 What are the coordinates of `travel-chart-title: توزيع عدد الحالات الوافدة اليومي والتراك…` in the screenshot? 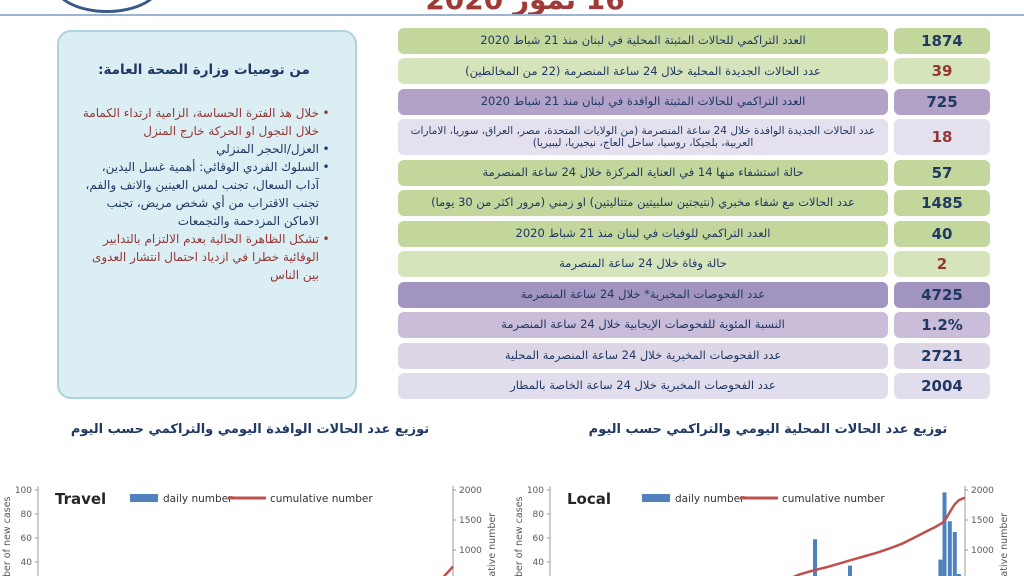 It's located at (250, 429).